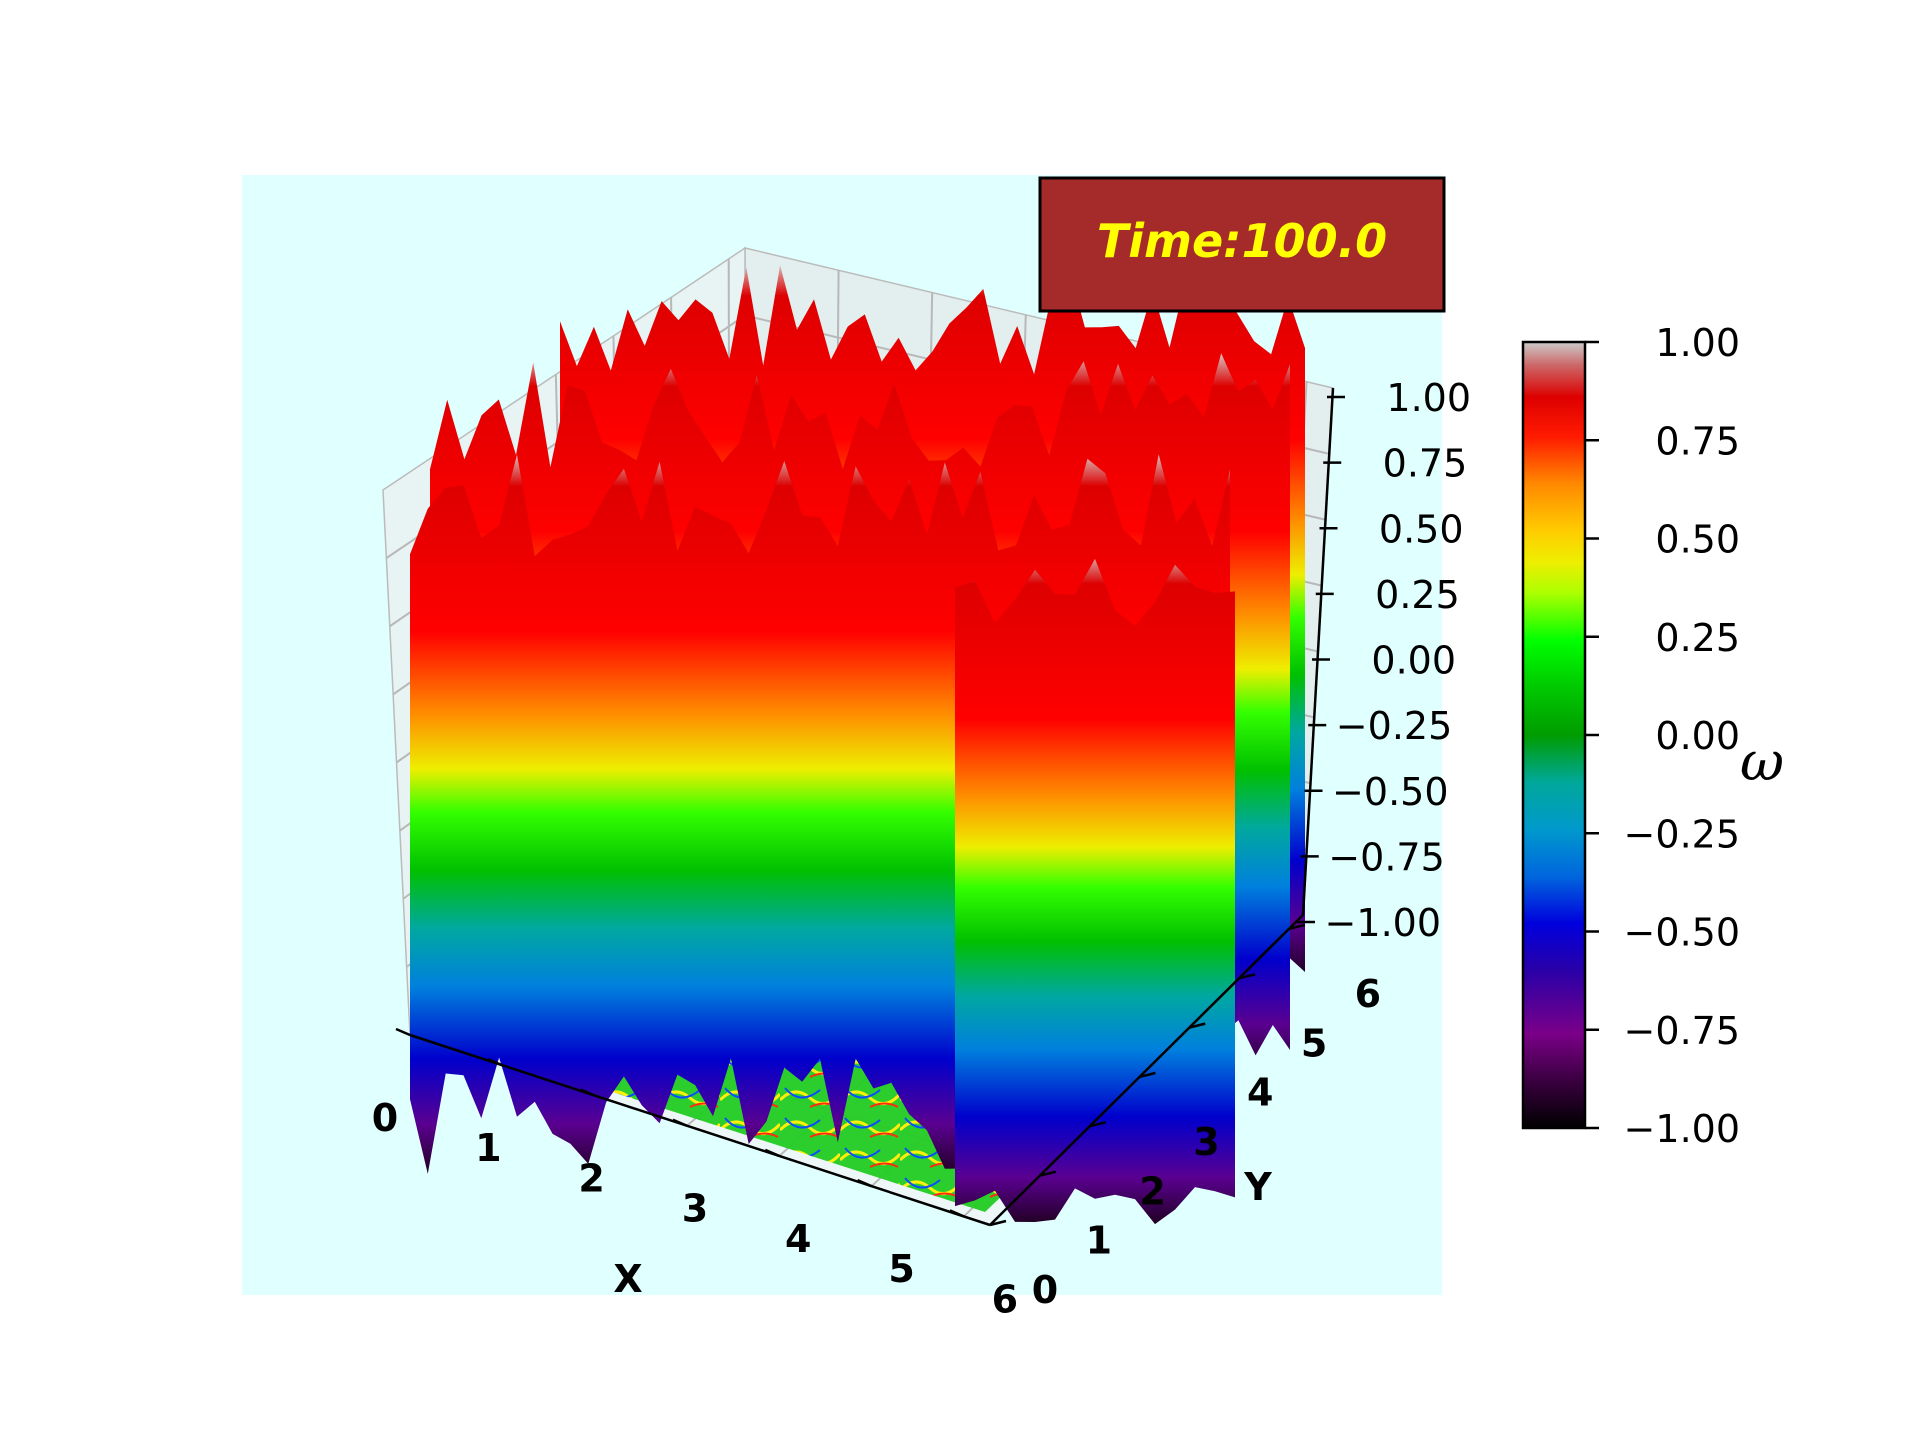 This screenshot has width=1920, height=1440. What do you see at coordinates (1425, 464) in the screenshot?
I see `z-tick-label: 0.75` at bounding box center [1425, 464].